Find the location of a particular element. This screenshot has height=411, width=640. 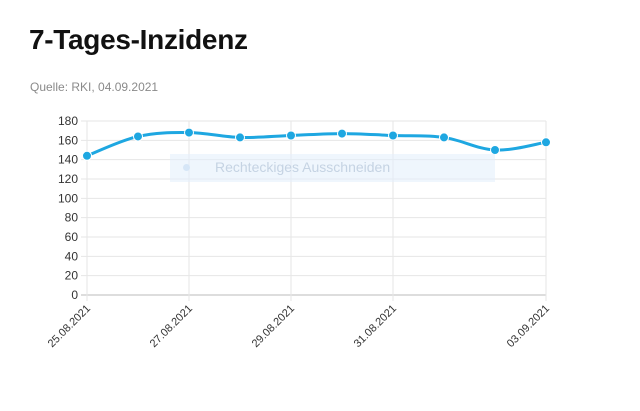

y-tick-label: 60 is located at coordinates (72, 237).